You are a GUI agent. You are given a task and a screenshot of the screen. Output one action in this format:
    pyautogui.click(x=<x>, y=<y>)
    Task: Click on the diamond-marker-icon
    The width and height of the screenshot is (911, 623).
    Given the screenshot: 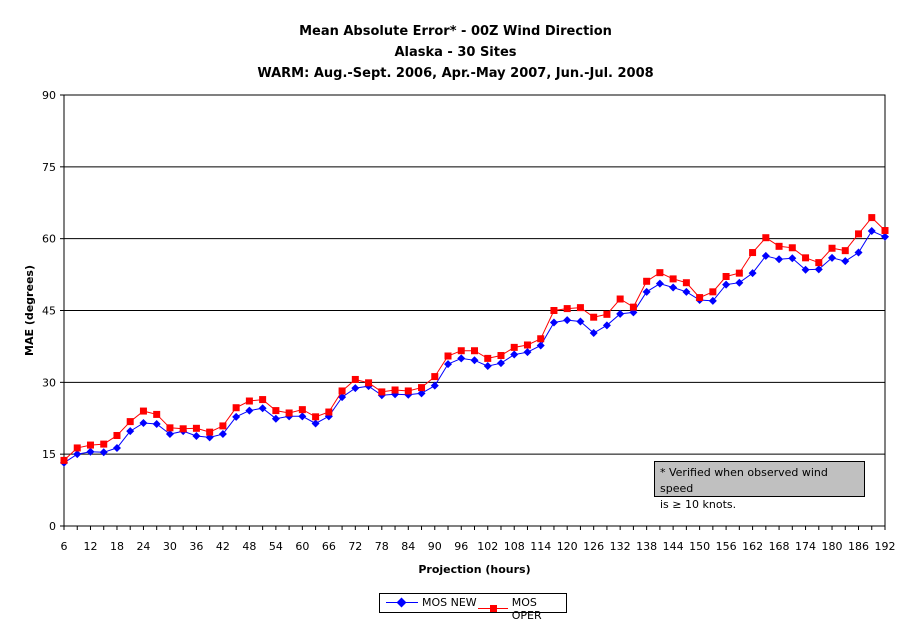 What is the action you would take?
    pyautogui.click(x=401, y=602)
    